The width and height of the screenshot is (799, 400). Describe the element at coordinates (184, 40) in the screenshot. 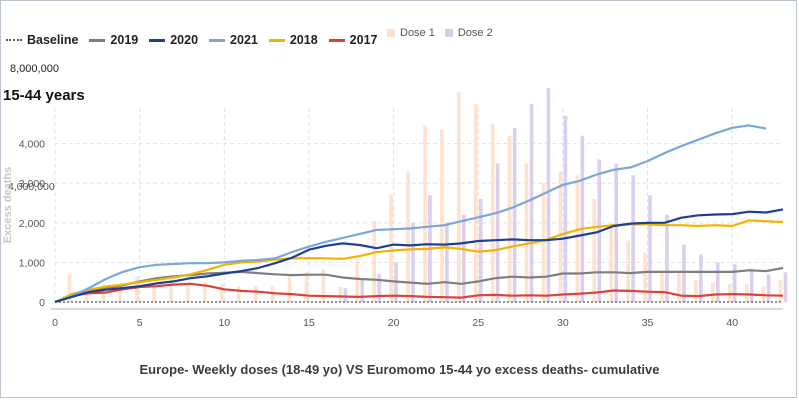

I see `legend-label-2020: 2020` at that location.